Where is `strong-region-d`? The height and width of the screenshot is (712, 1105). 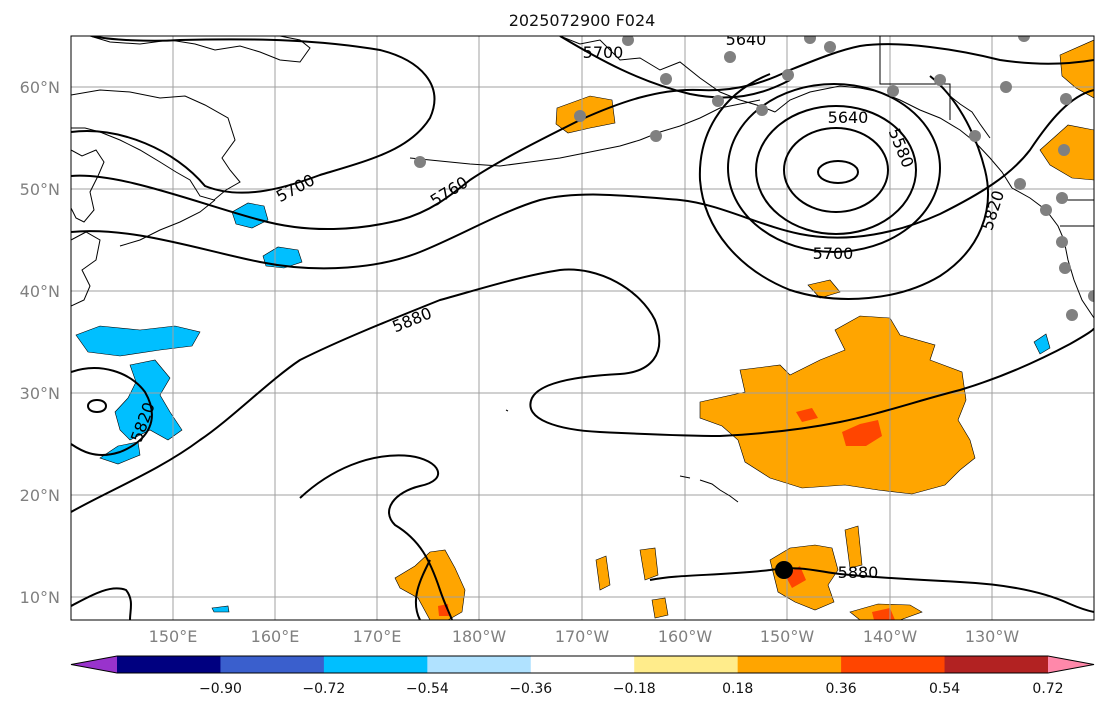 strong-region-d is located at coordinates (883, 614).